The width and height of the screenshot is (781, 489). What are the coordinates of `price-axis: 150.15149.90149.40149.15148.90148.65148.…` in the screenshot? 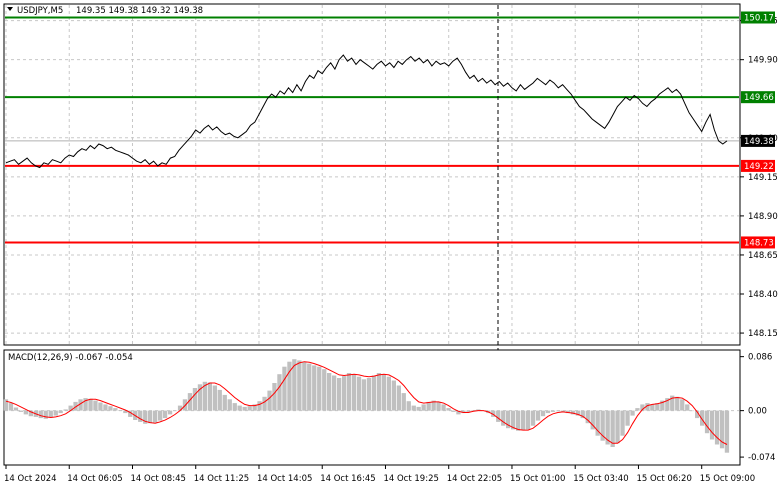 It's located at (759, 175).